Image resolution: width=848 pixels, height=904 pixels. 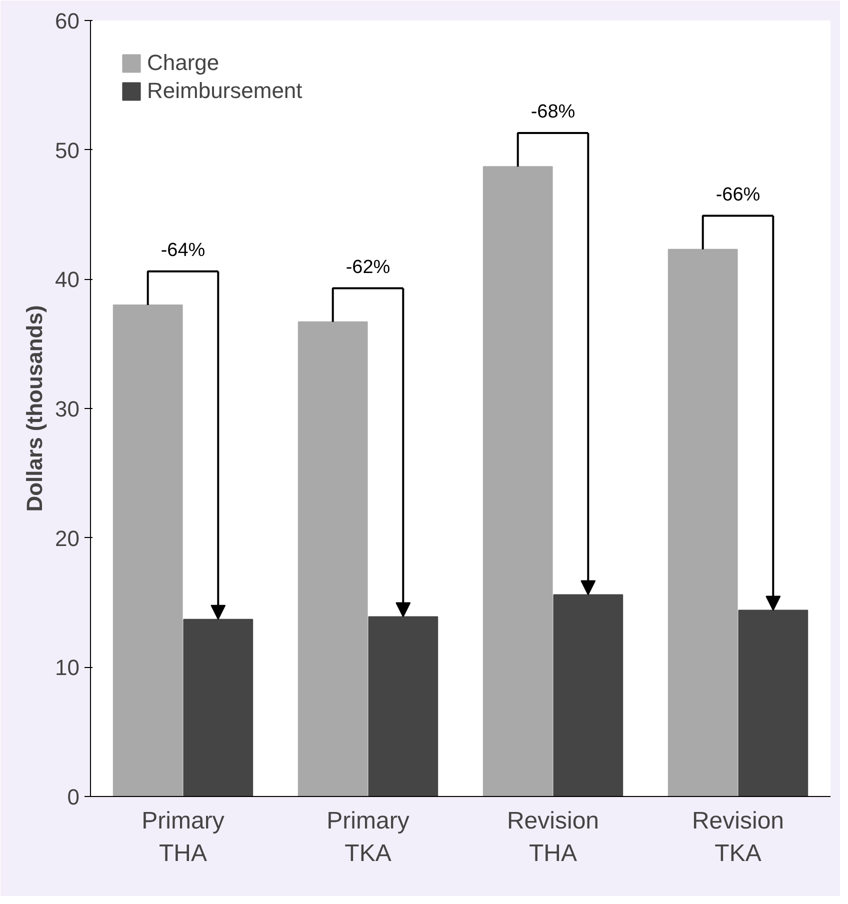 I want to click on x-tick-label: Primary THA, so click(x=183, y=837).